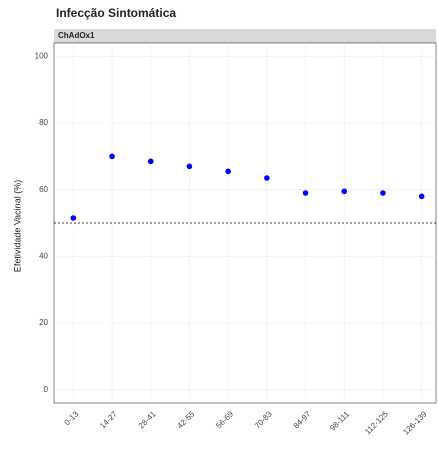 This screenshot has height=452, width=438. I want to click on y-tick-label: 80, so click(43, 122).